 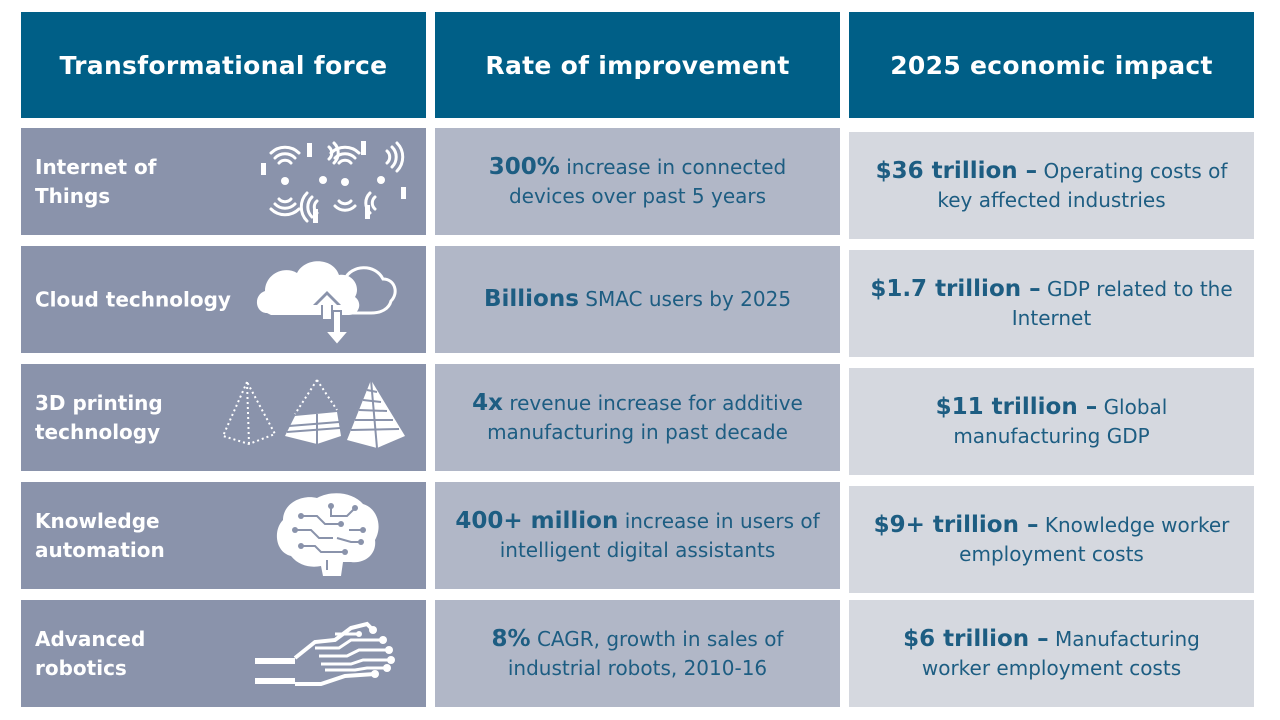 What do you see at coordinates (955, 288) in the screenshot?
I see `impact-highlight: $1.7 trillion –` at bounding box center [955, 288].